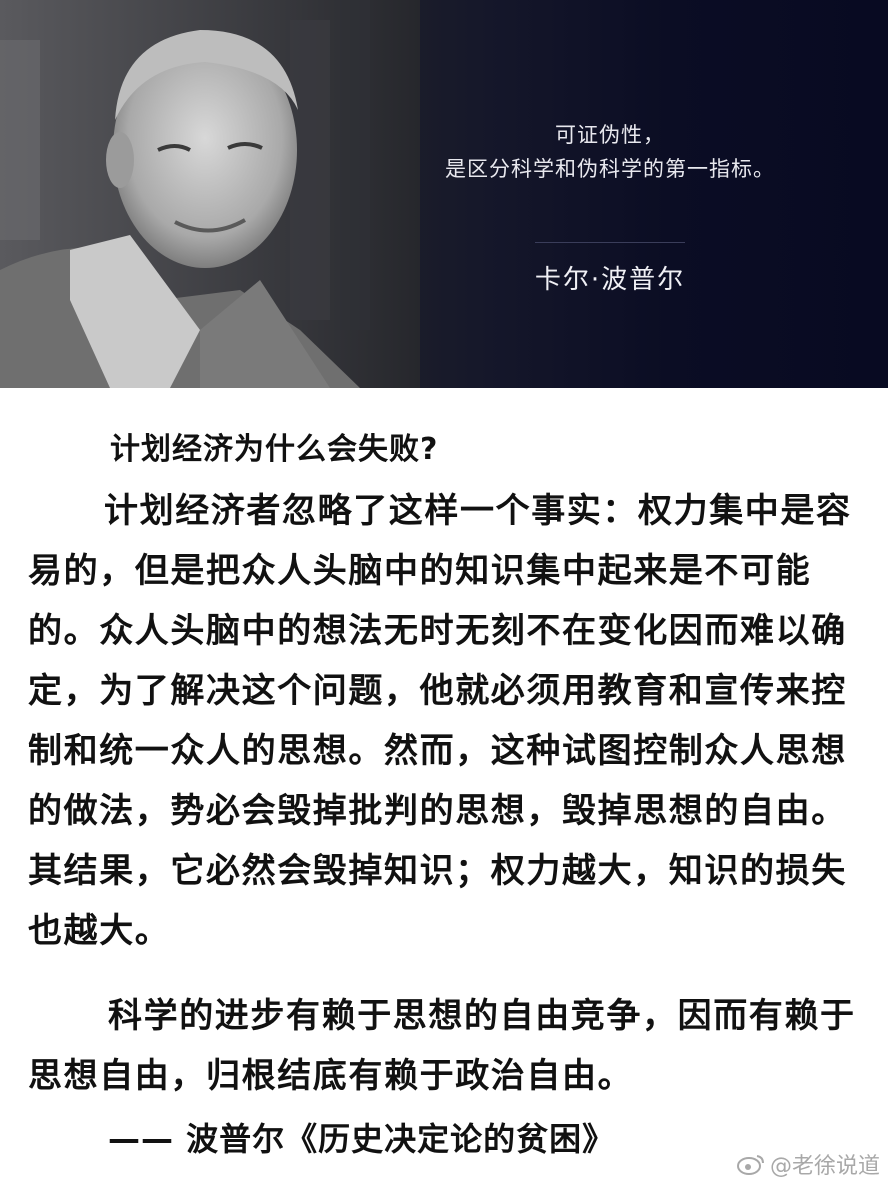 This screenshot has height=1184, width=888. What do you see at coordinates (274, 449) in the screenshot?
I see `article-heading: 计划经济为什么会失败?` at bounding box center [274, 449].